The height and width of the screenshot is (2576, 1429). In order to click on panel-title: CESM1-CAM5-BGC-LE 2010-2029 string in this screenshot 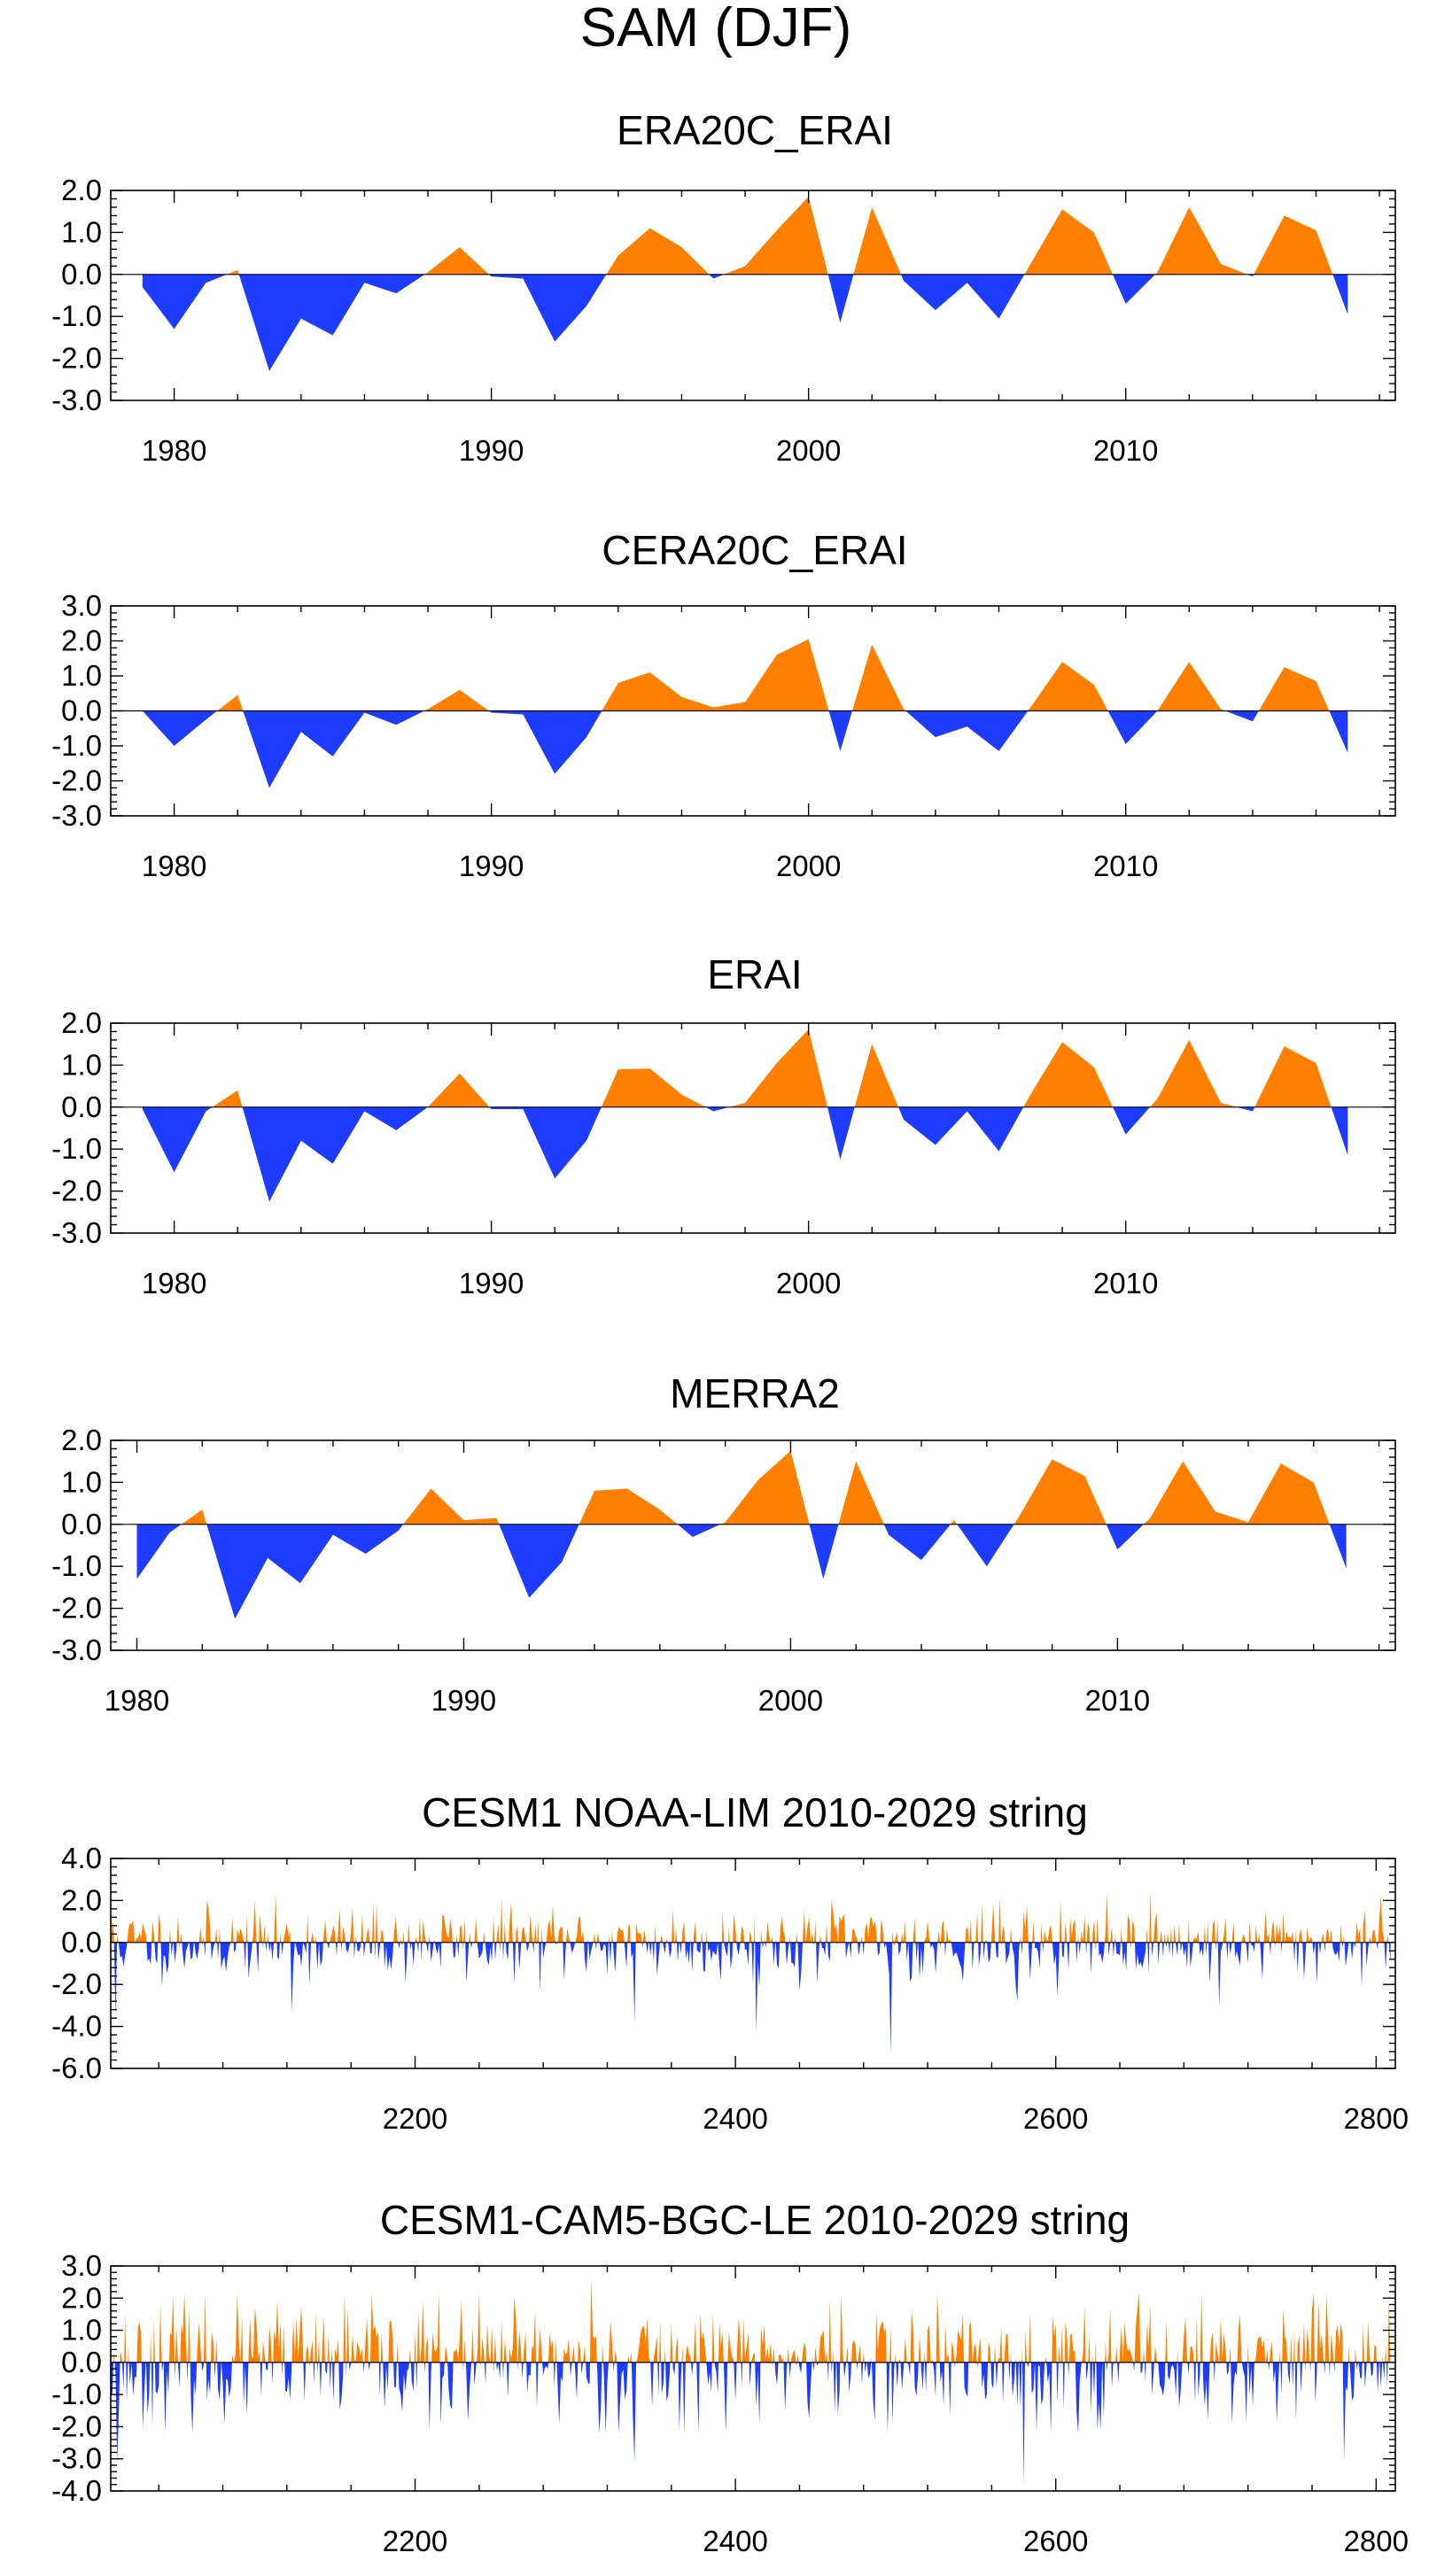, I will do `click(755, 2220)`.